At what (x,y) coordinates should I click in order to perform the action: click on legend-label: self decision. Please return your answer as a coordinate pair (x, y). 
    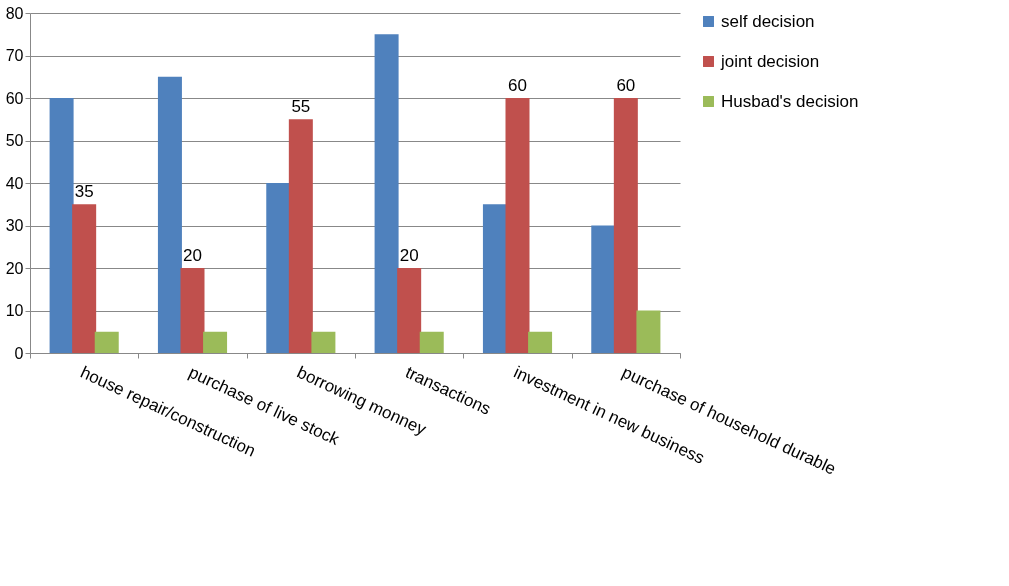
    Looking at the image, I should click on (768, 21).